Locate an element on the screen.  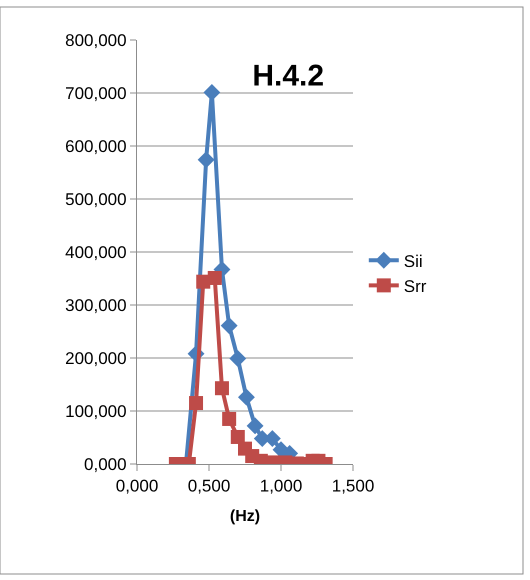
legend-label: Sii is located at coordinates (413, 261).